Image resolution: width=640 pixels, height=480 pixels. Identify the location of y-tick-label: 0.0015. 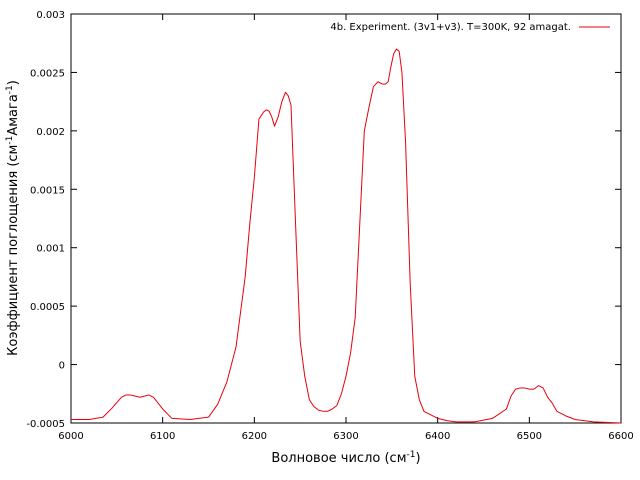
(47, 190).